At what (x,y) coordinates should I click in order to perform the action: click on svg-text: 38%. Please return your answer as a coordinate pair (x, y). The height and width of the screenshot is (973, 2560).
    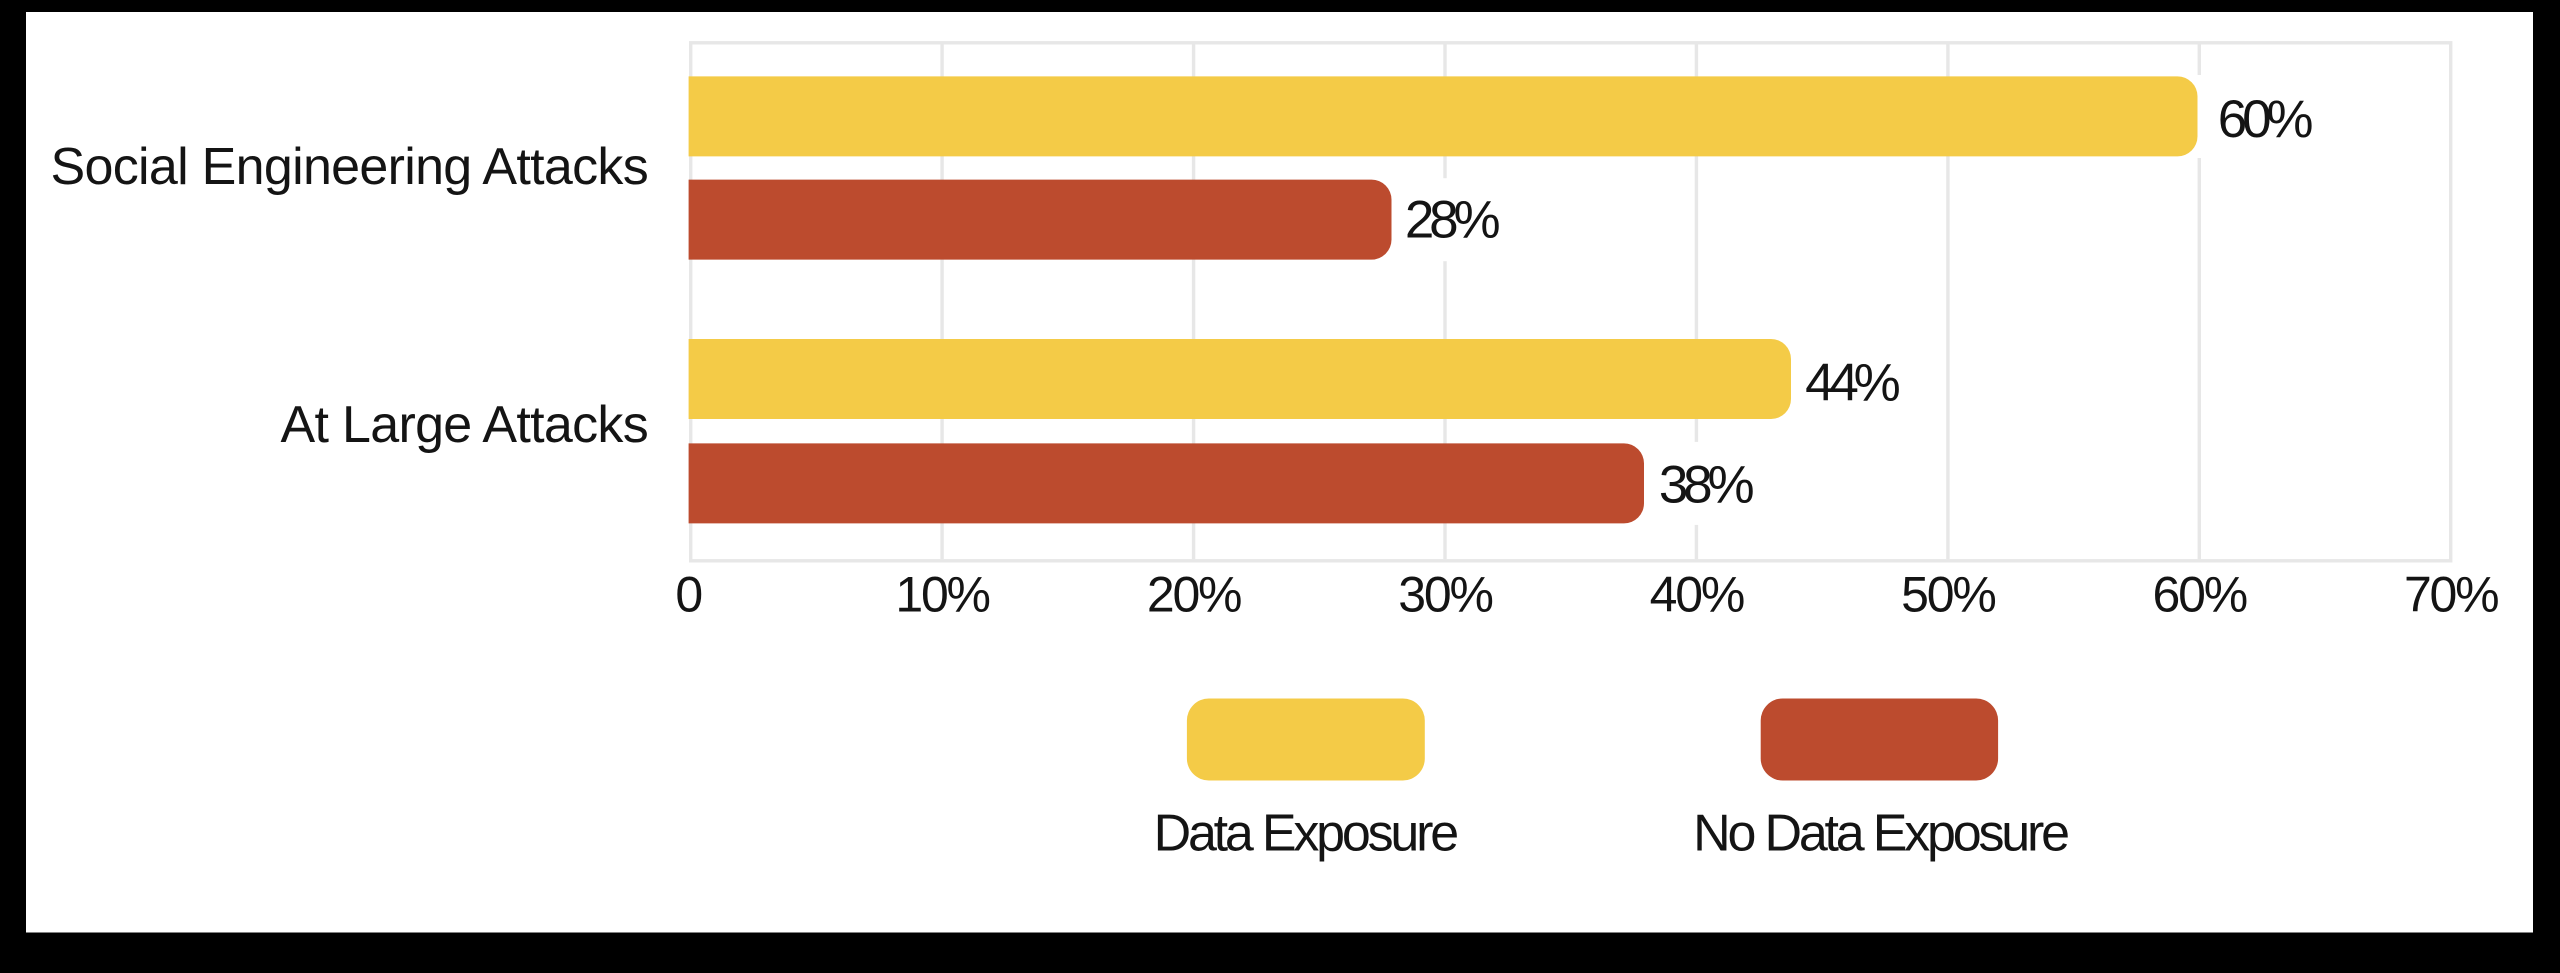
    Looking at the image, I should click on (1706, 485).